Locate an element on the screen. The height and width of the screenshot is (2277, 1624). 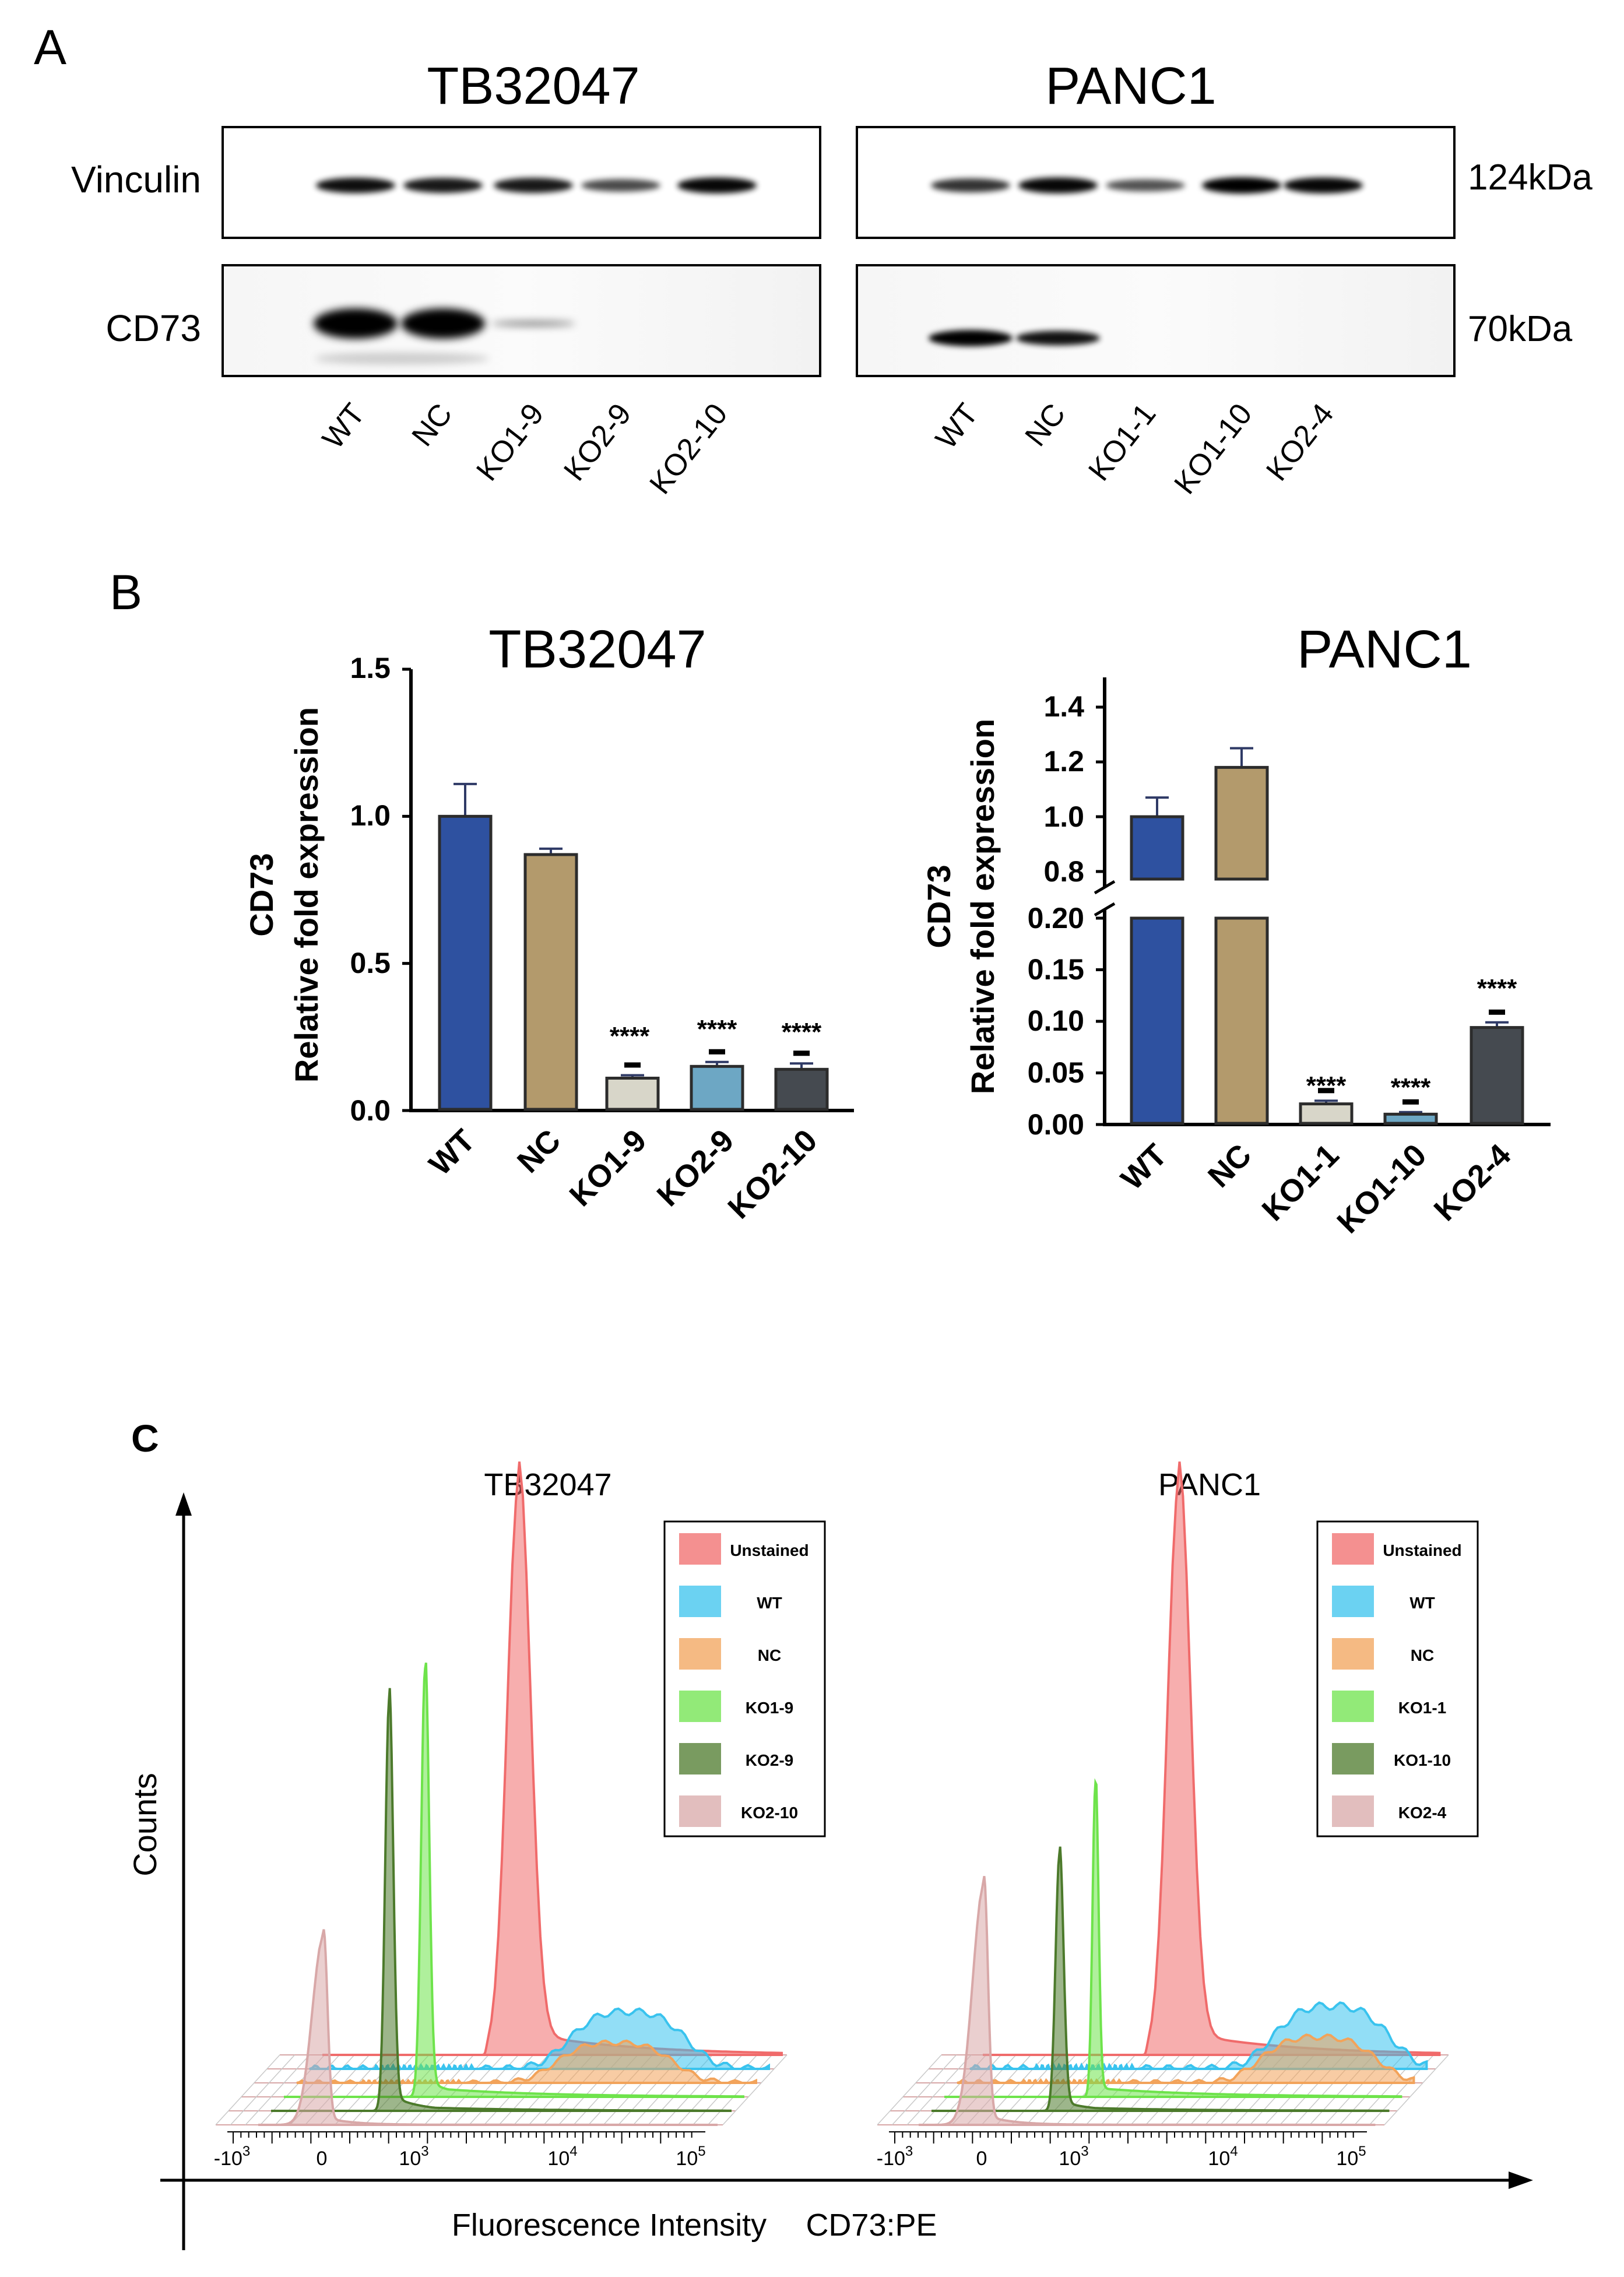
x-tick-label: WT is located at coordinates (452, 1152).